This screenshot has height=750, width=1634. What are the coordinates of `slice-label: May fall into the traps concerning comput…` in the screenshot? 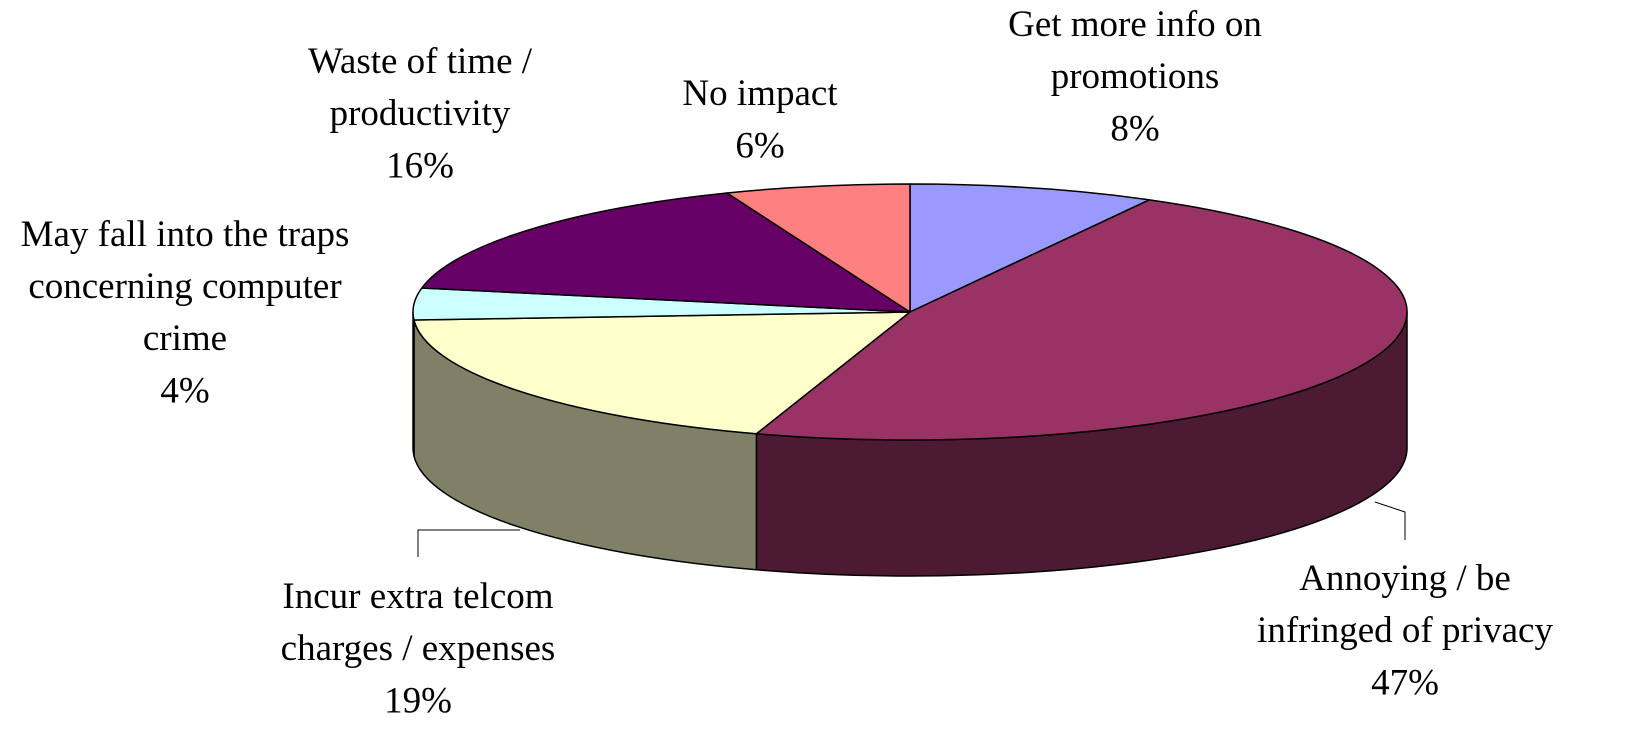 It's located at (185, 286).